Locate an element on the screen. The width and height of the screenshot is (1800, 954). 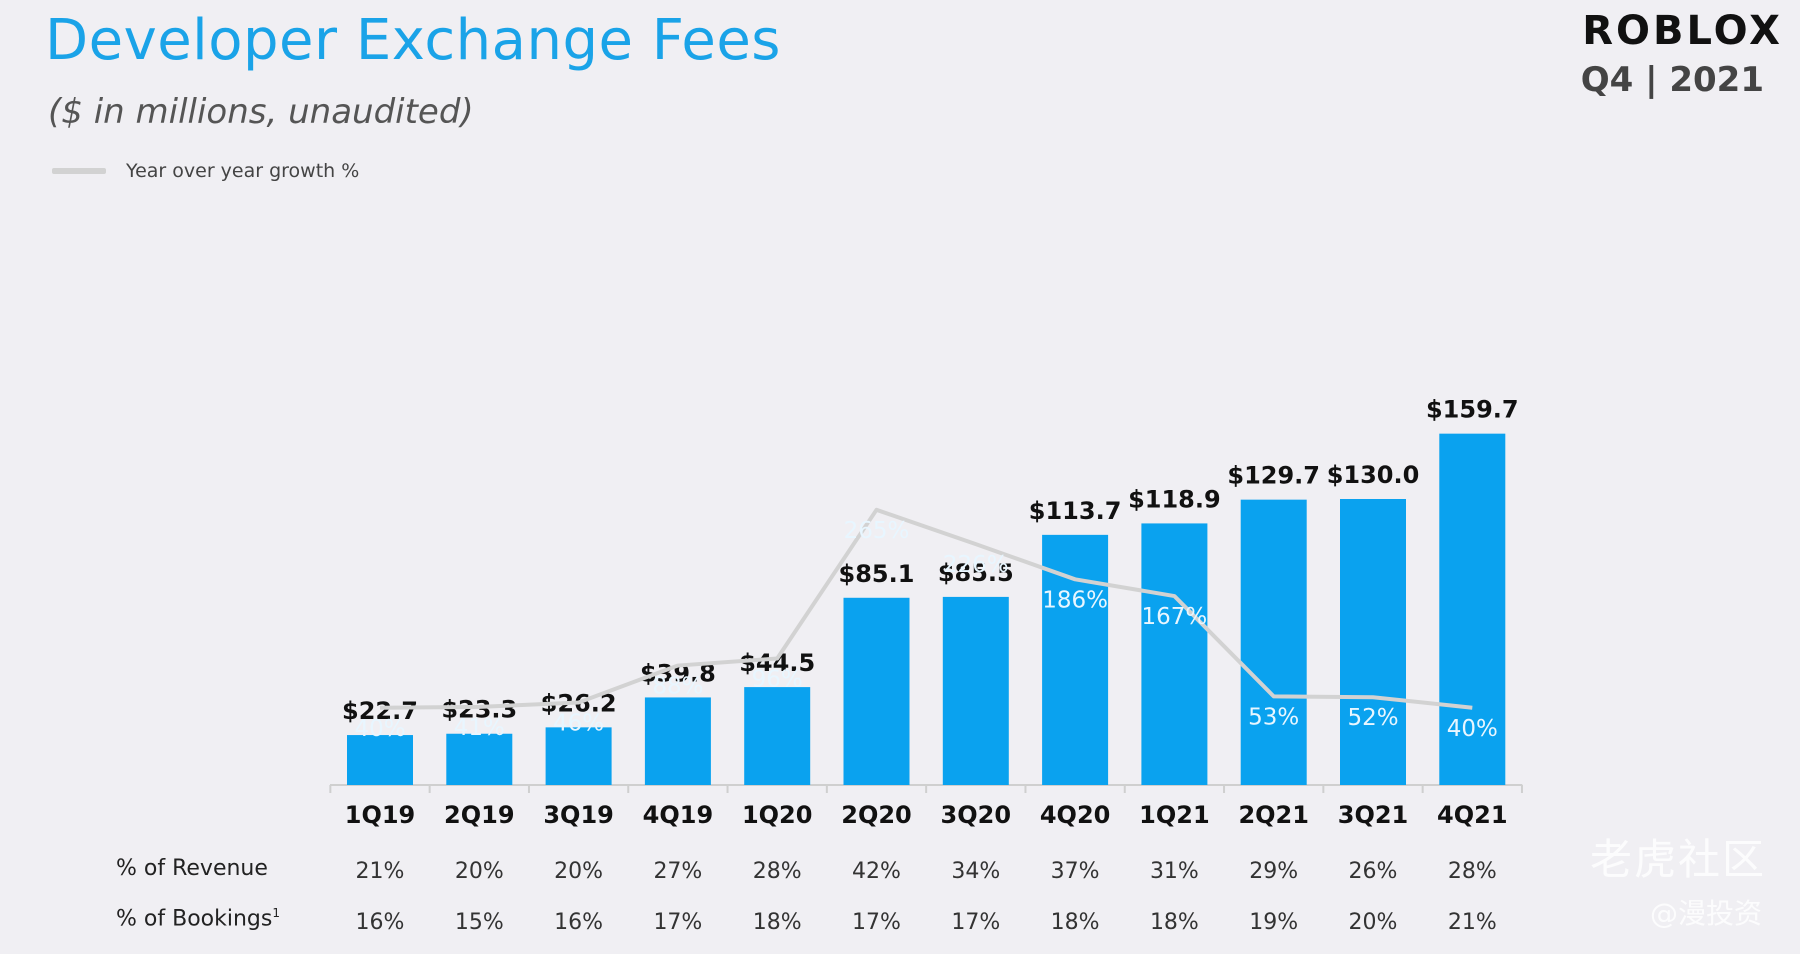
bar-4Q19 is located at coordinates (677, 741).